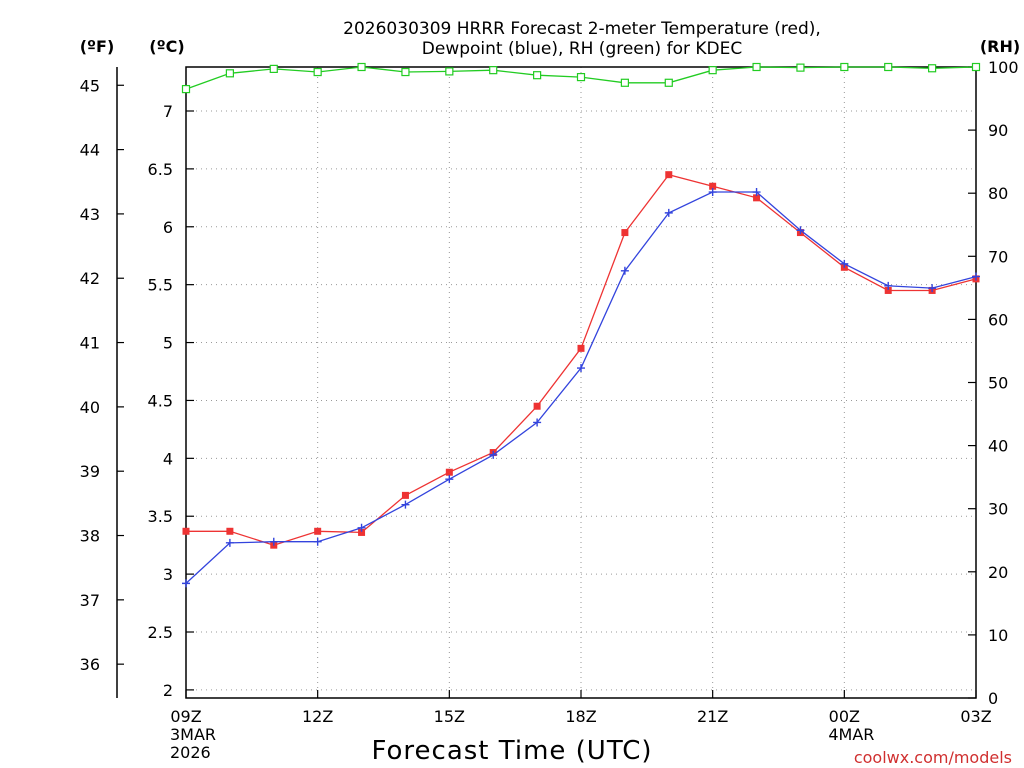 The width and height of the screenshot is (1024, 768). I want to click on x-tick-label: 03Z, so click(975, 716).